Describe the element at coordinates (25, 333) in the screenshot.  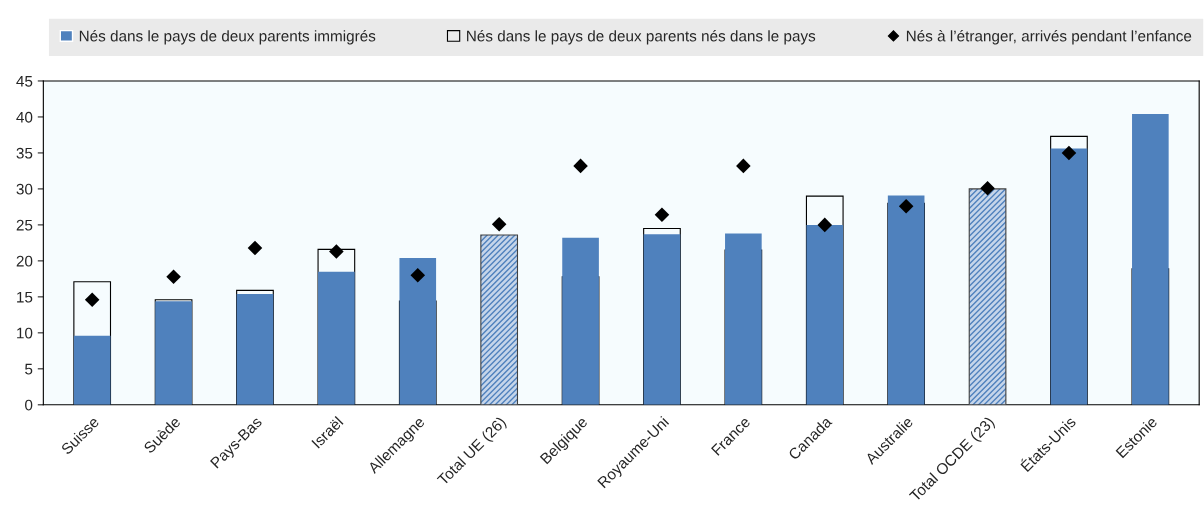
I see `y-tick-label: 10` at that location.